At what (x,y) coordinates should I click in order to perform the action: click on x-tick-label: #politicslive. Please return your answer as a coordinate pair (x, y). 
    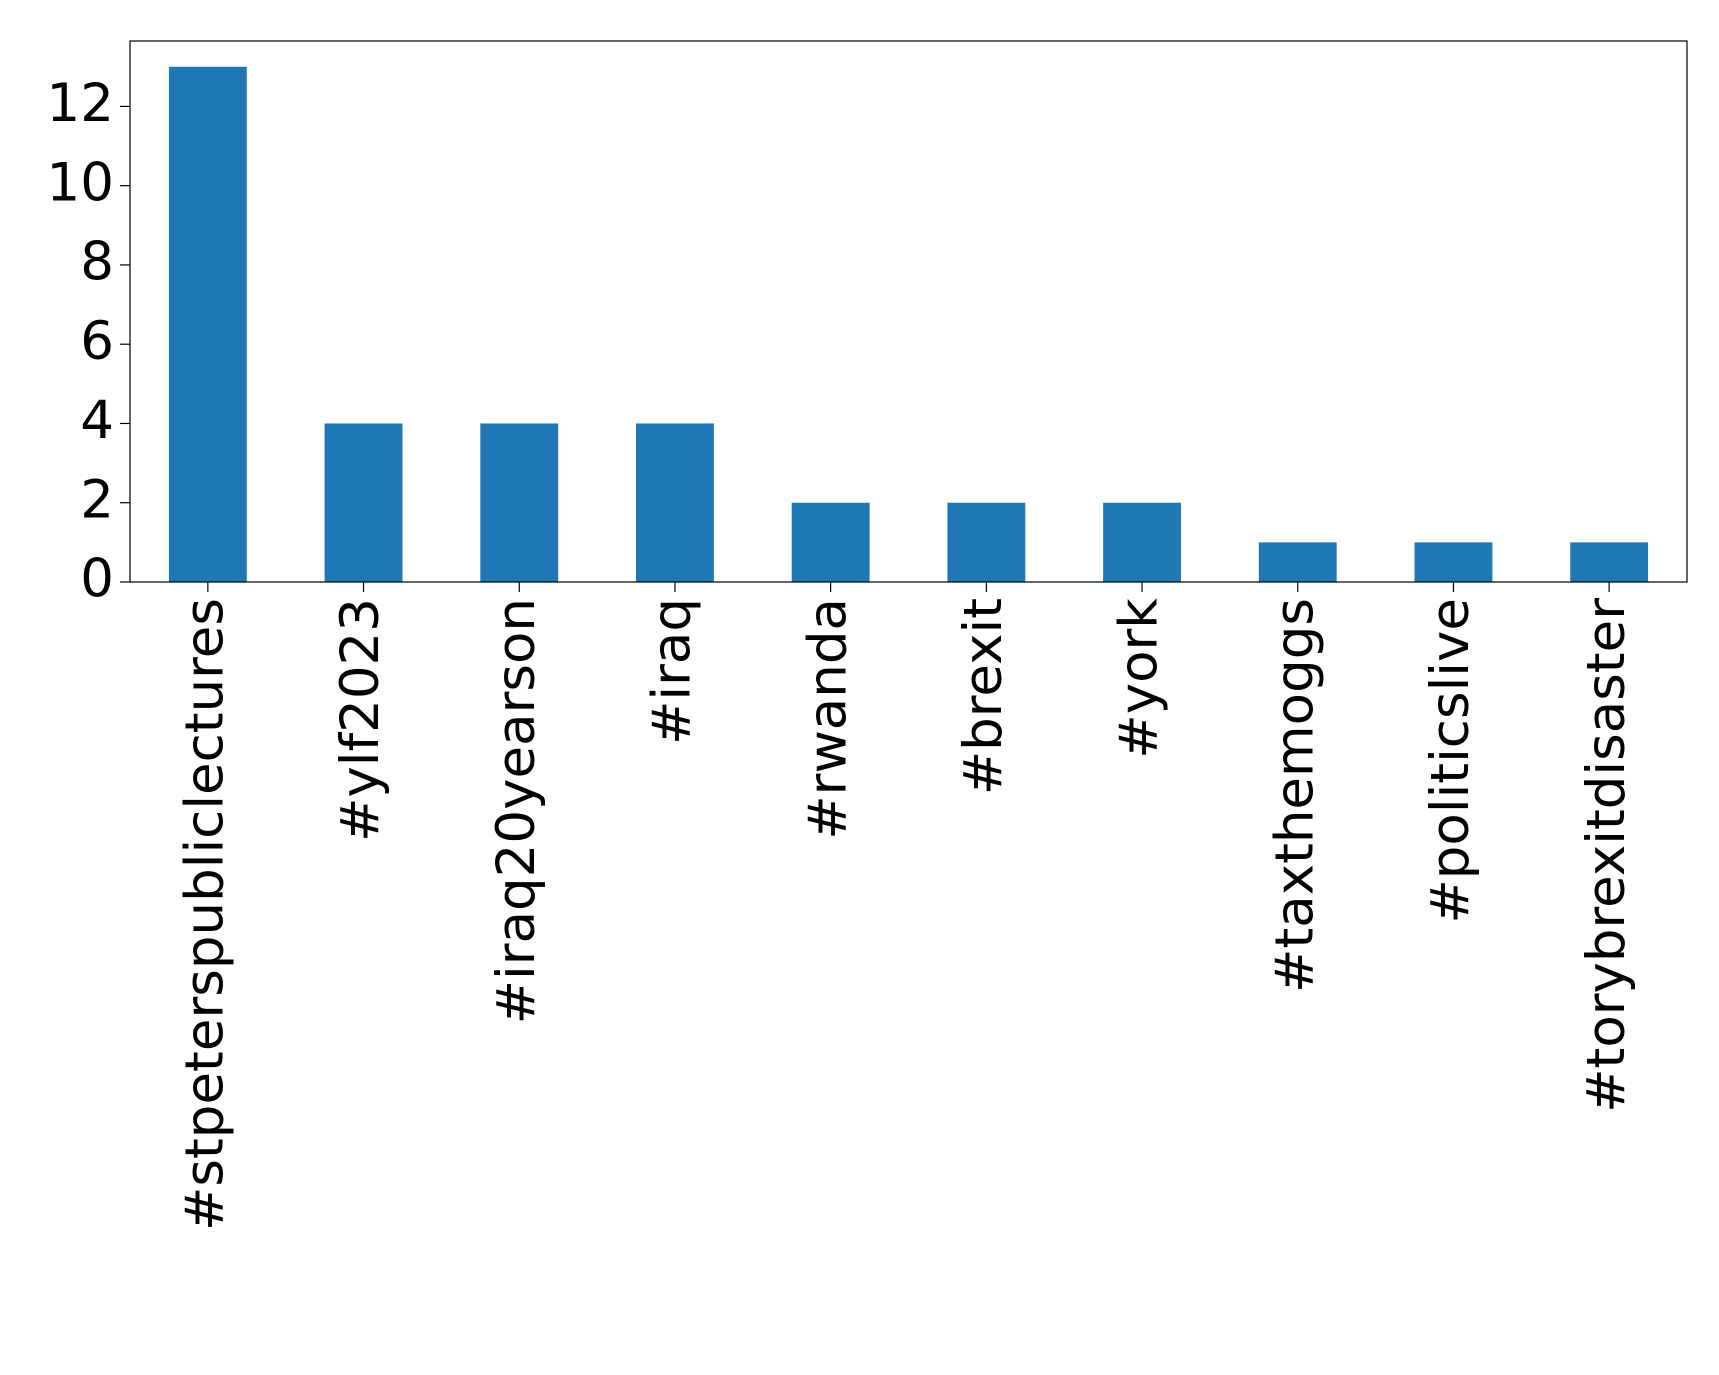
    Looking at the image, I should click on (1450, 761).